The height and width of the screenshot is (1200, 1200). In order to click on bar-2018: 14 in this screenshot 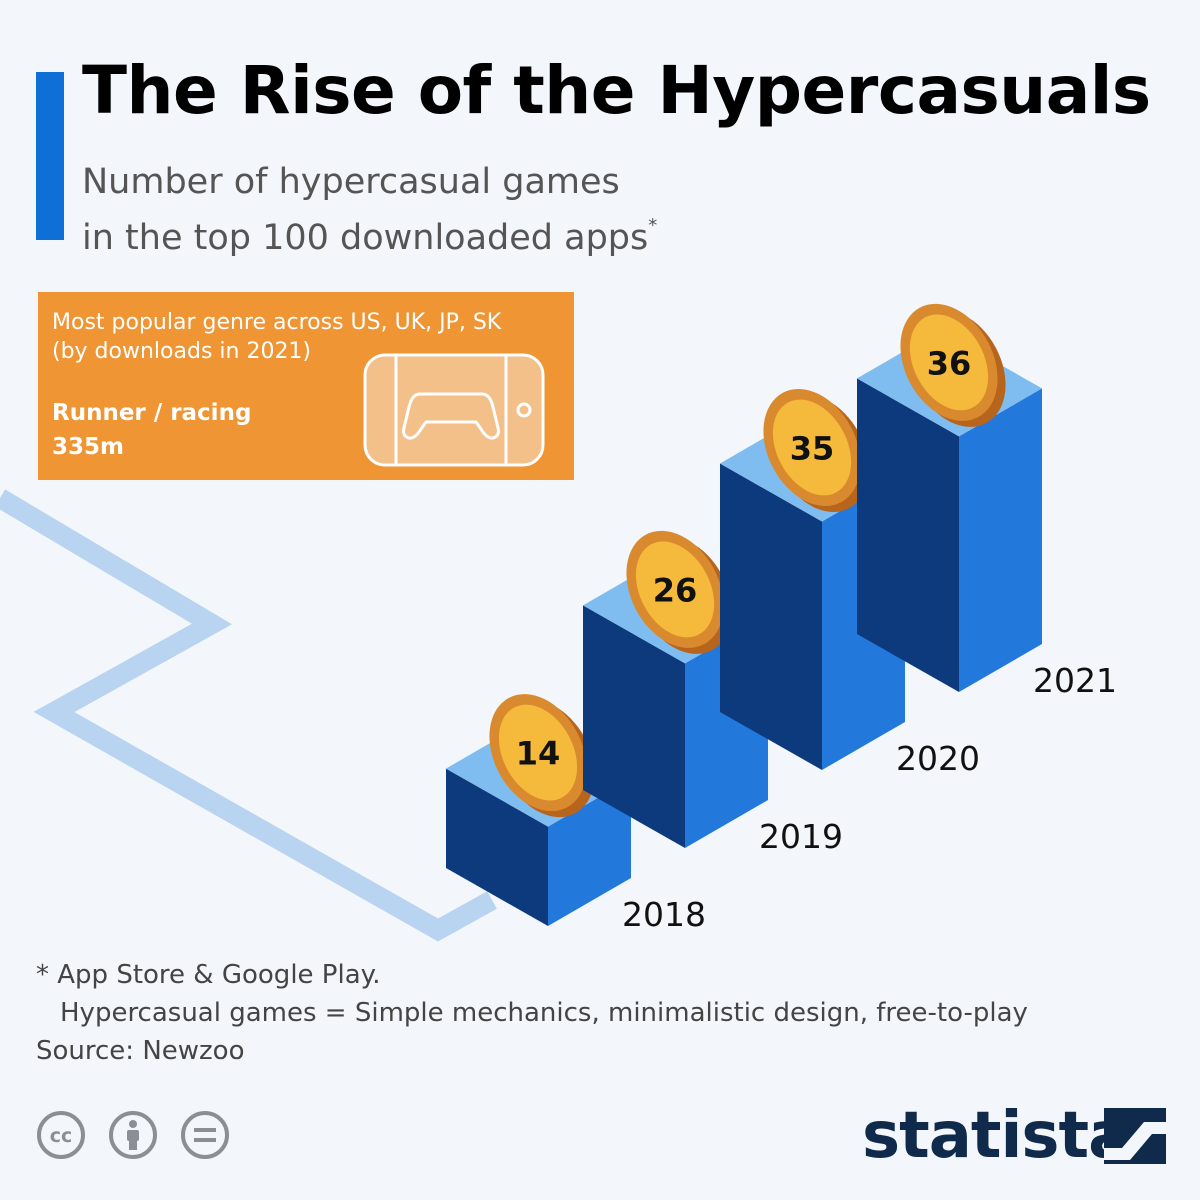, I will do `click(538, 810)`.